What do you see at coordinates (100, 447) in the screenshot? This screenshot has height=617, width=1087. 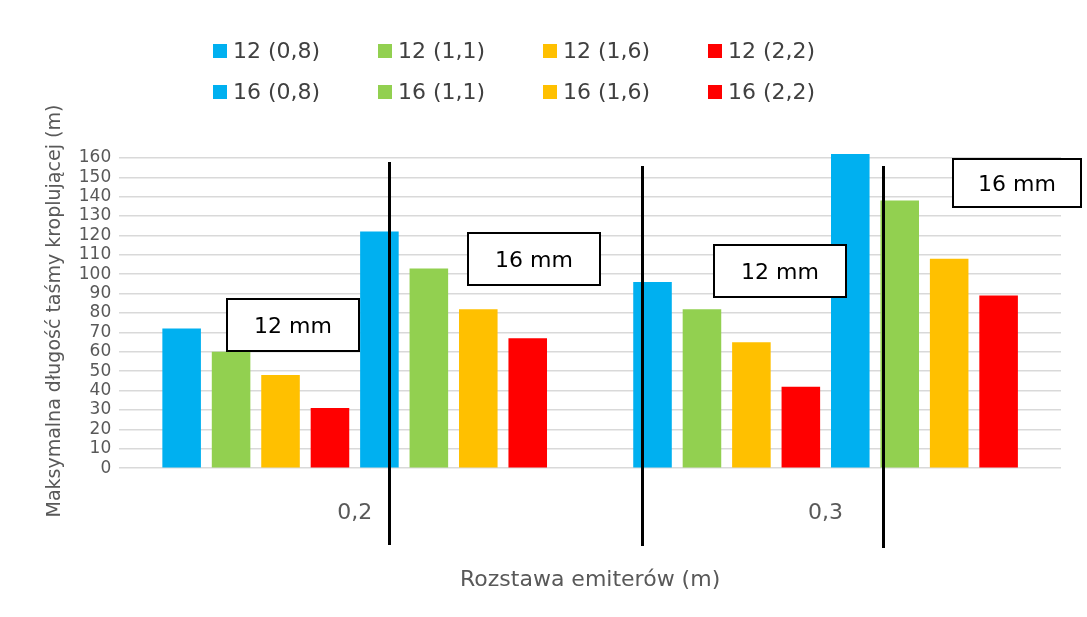 I see `y-tick-label: 10` at bounding box center [100, 447].